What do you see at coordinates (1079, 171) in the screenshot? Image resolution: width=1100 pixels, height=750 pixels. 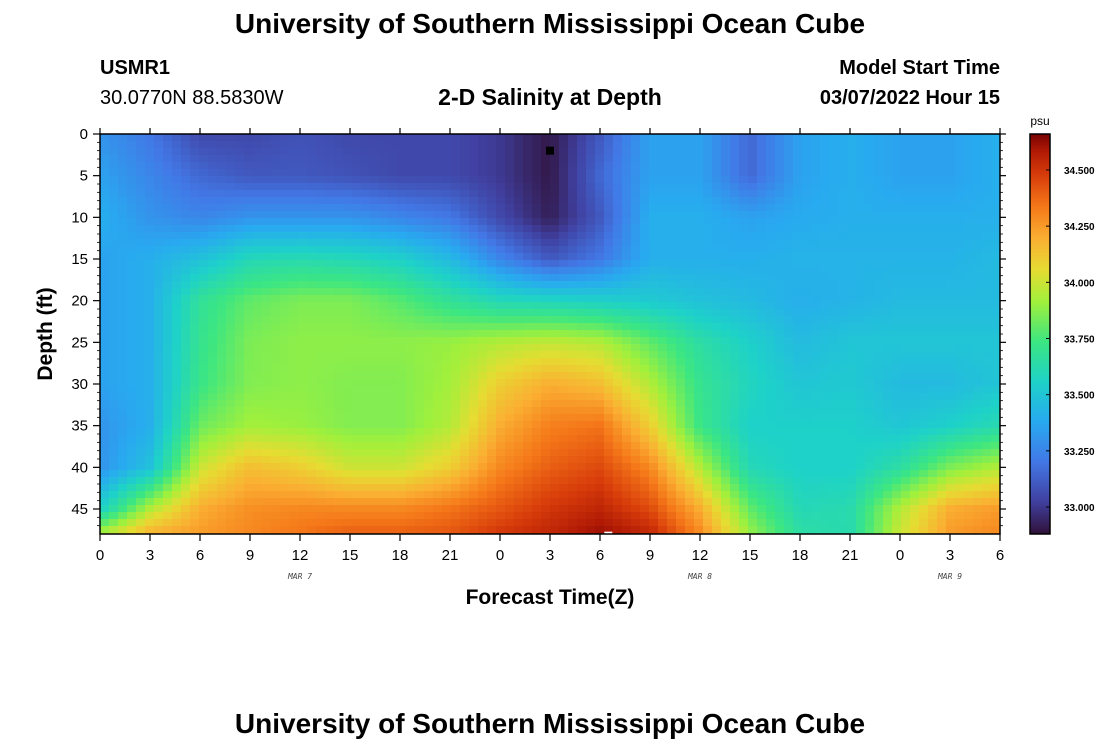 I see `colorbar-tick-label: 34.500` at bounding box center [1079, 171].